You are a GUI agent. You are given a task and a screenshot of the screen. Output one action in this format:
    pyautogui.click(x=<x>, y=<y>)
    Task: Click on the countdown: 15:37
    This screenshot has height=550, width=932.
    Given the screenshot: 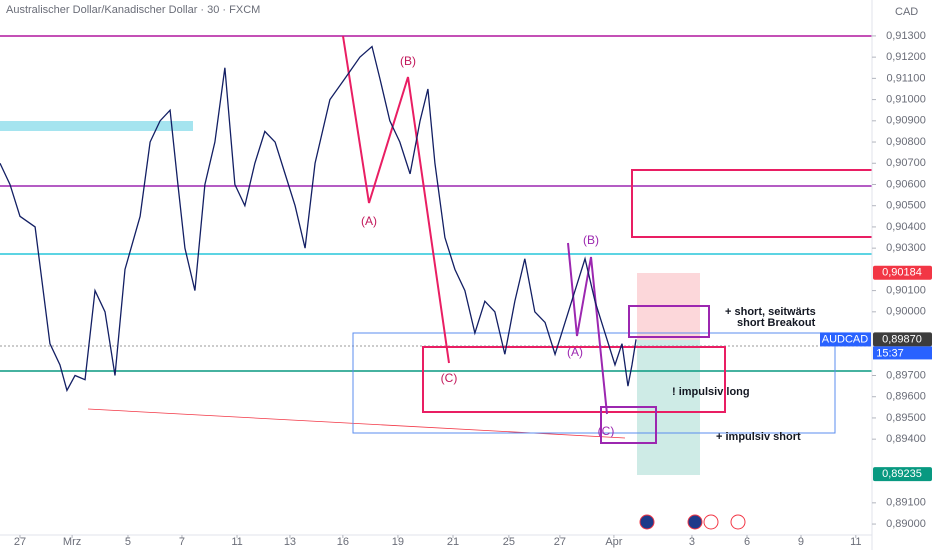 What is the action you would take?
    pyautogui.click(x=890, y=353)
    